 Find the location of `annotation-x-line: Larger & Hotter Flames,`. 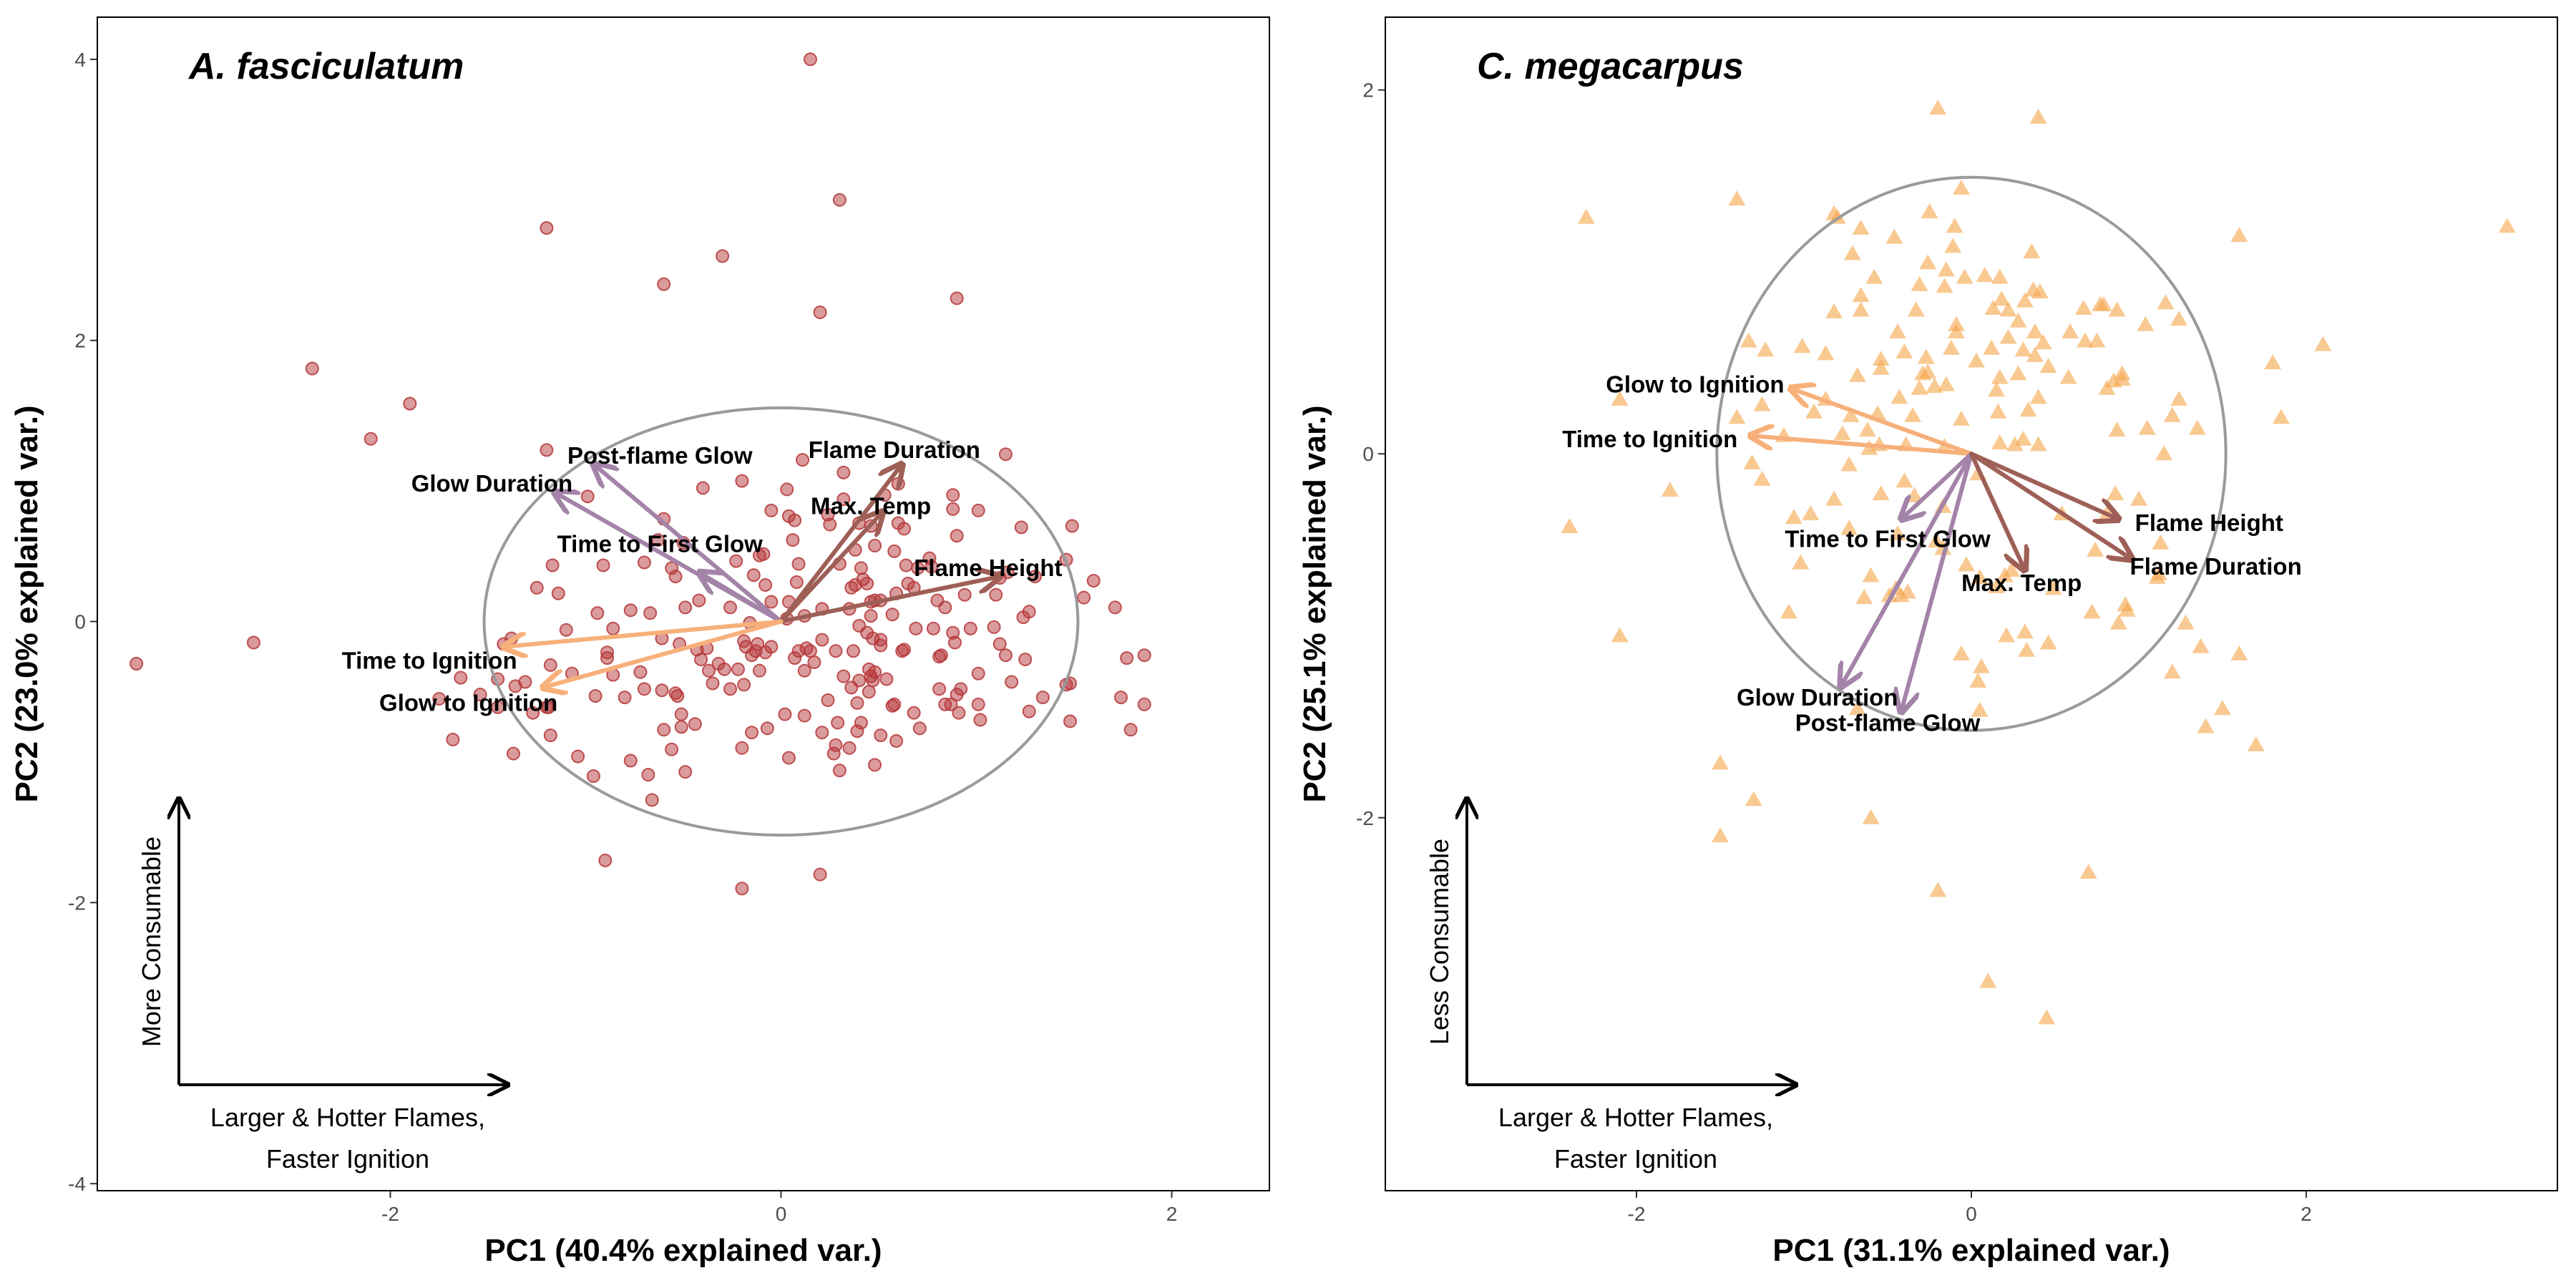

annotation-x-line: Larger & Hotter Flames, is located at coordinates (347, 1117).